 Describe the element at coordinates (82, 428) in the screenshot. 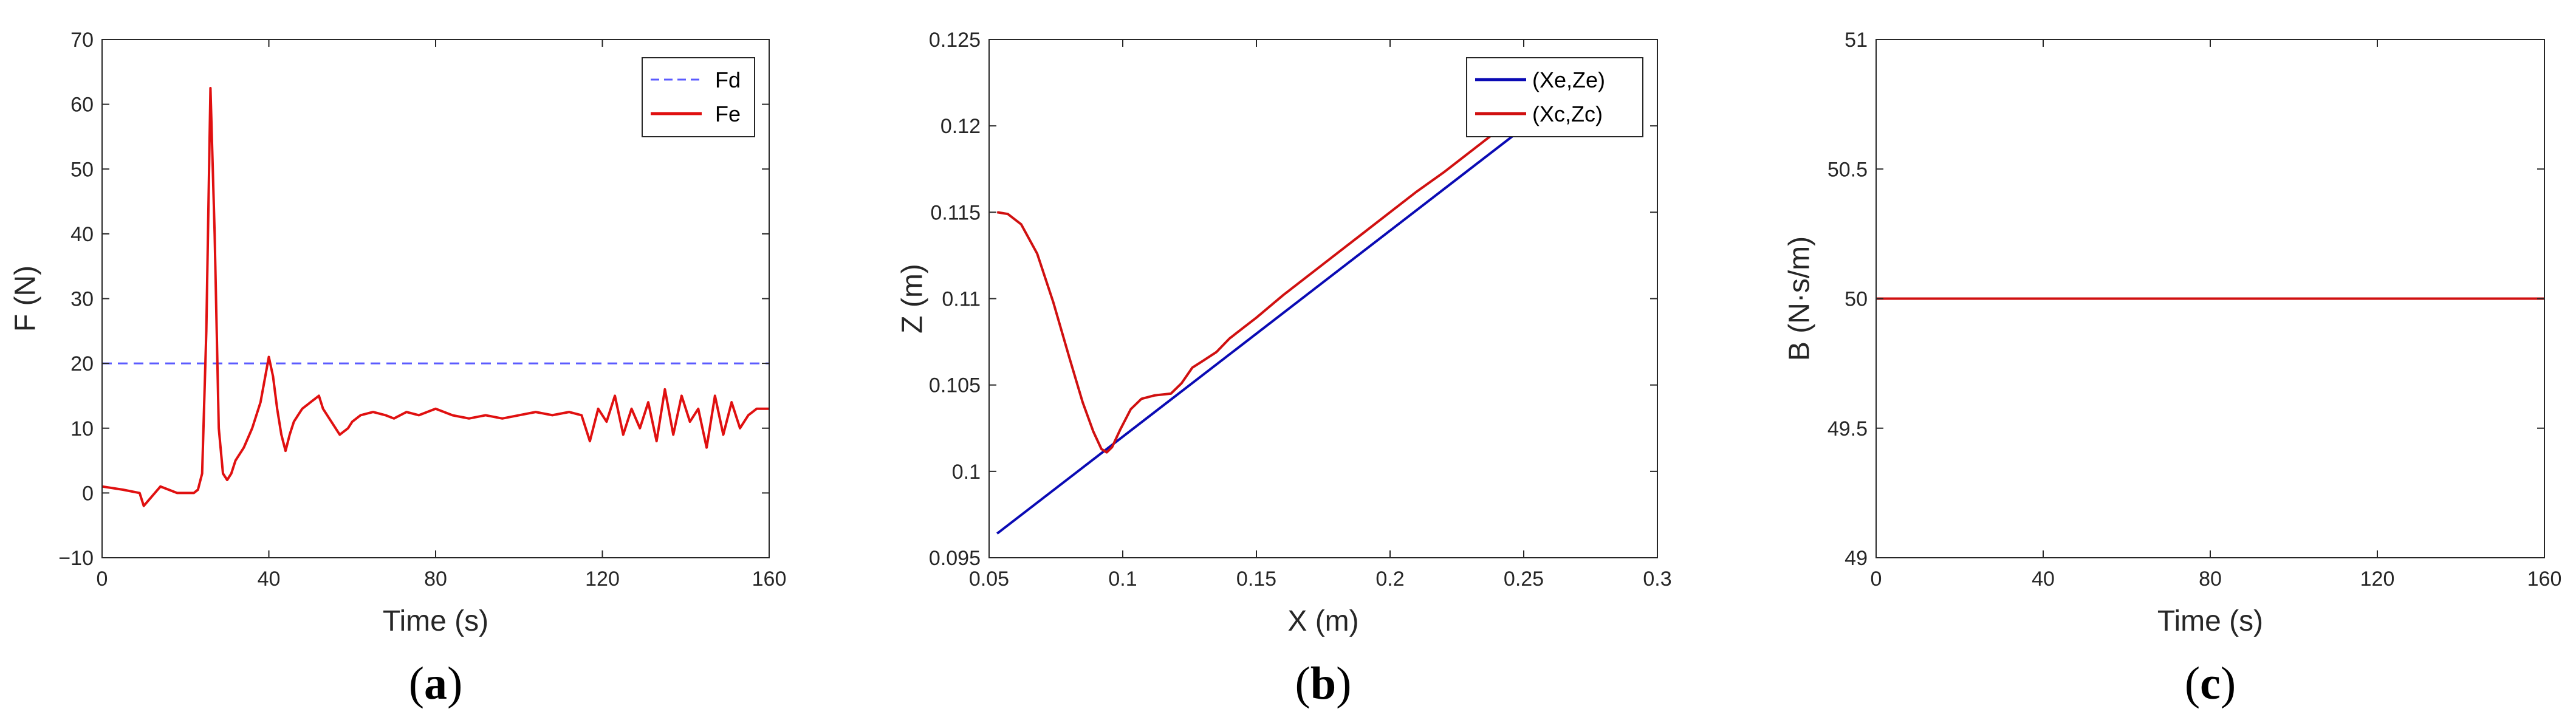

I see `y-tick-label: 10` at that location.